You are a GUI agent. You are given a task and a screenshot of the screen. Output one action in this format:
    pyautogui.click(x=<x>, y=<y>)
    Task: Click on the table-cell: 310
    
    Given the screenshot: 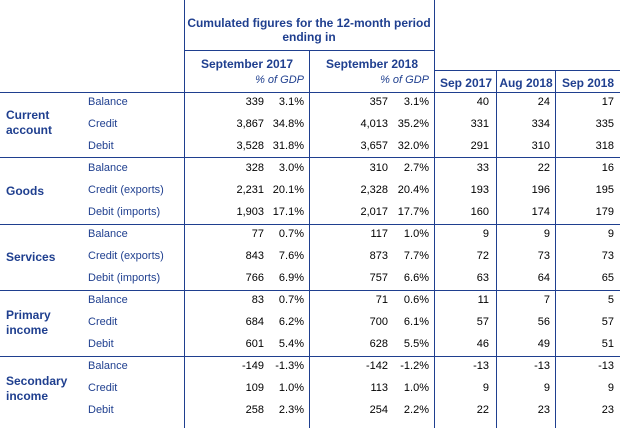 What is the action you would take?
    pyautogui.click(x=540, y=146)
    